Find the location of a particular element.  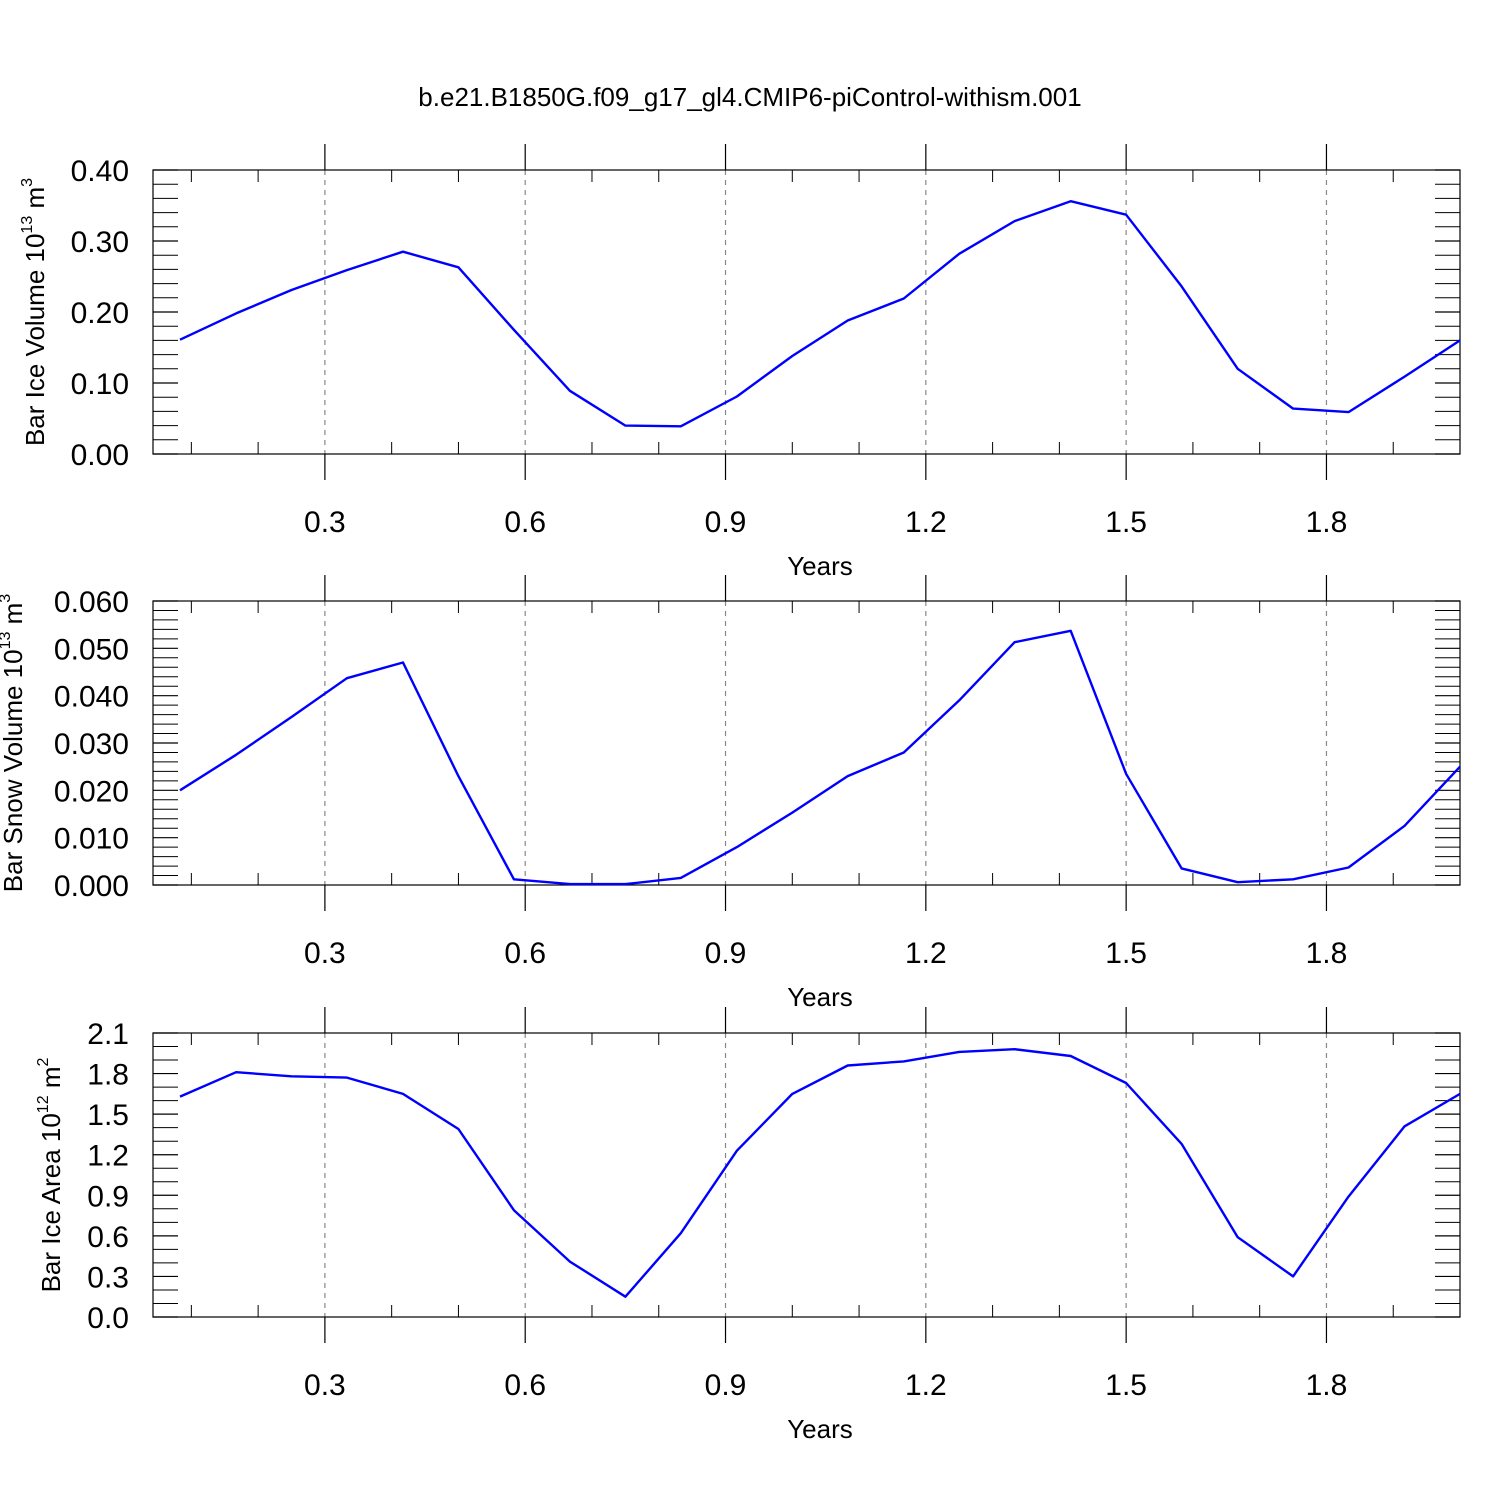

y-tick-label: 1.2 is located at coordinates (108, 1156).